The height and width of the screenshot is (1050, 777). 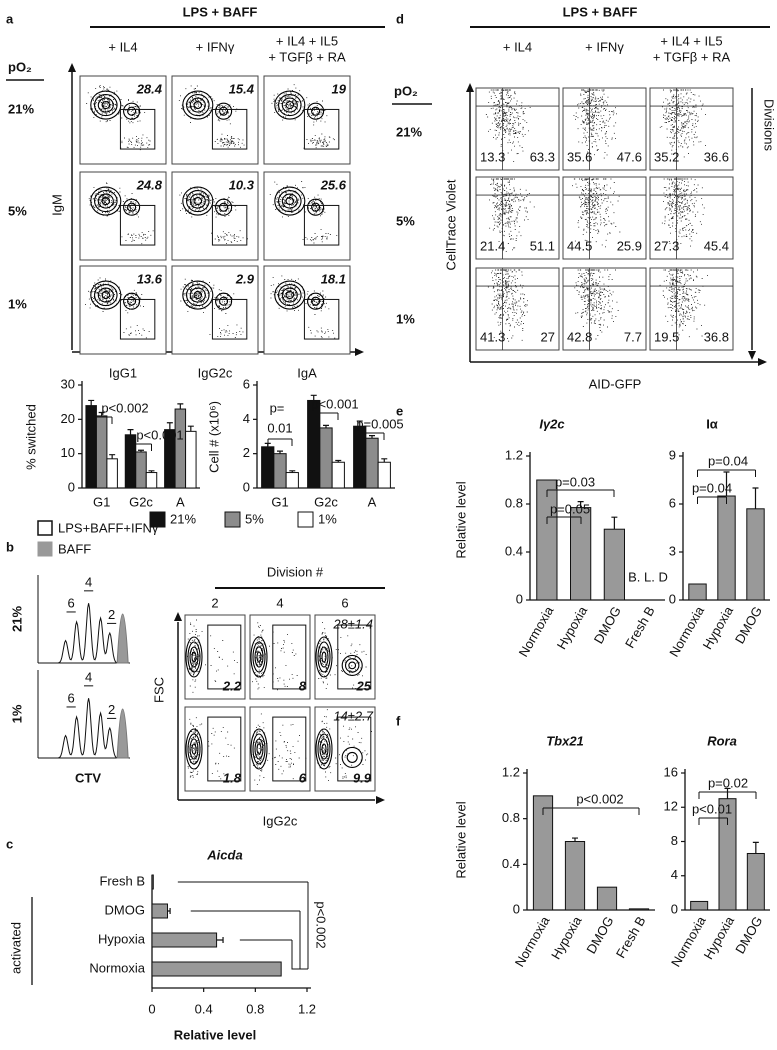 What do you see at coordinates (712, 423) in the screenshot?
I see `chart-title: Iα` at bounding box center [712, 423].